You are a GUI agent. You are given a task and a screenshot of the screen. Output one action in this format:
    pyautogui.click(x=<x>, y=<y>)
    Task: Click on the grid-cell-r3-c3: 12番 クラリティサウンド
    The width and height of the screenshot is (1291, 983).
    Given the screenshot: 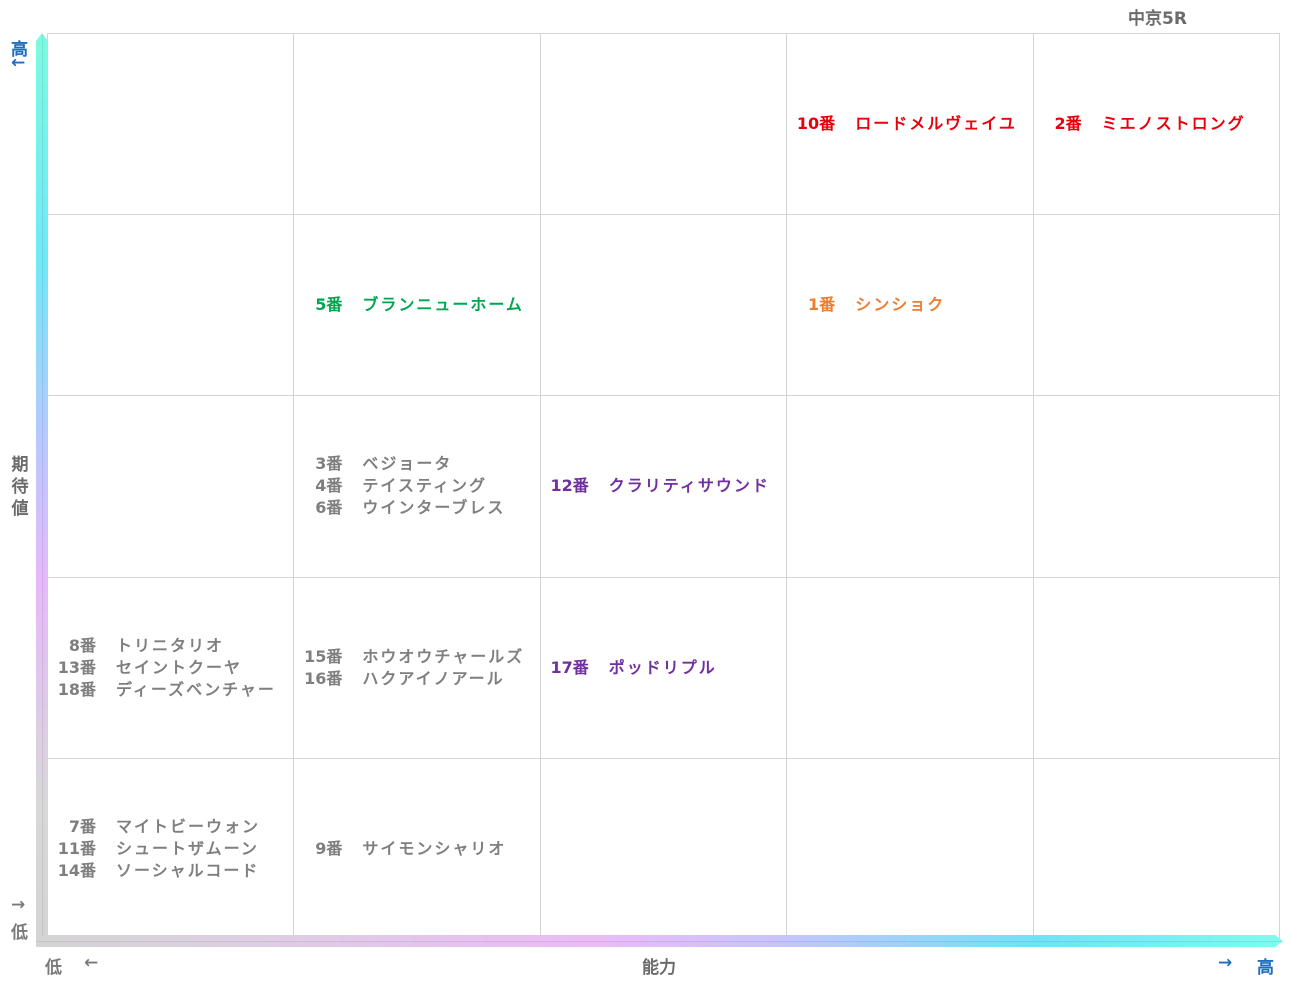 What is the action you would take?
    pyautogui.click(x=663, y=487)
    